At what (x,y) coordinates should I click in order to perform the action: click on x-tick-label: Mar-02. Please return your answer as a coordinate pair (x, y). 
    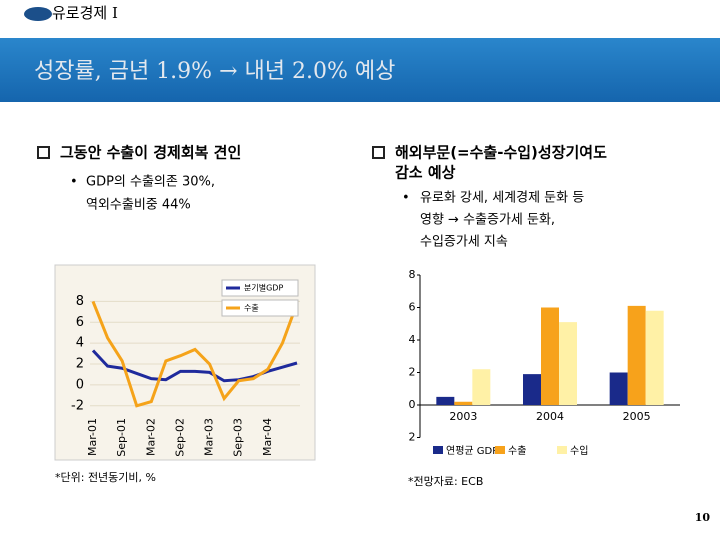
    Looking at the image, I should click on (150, 437).